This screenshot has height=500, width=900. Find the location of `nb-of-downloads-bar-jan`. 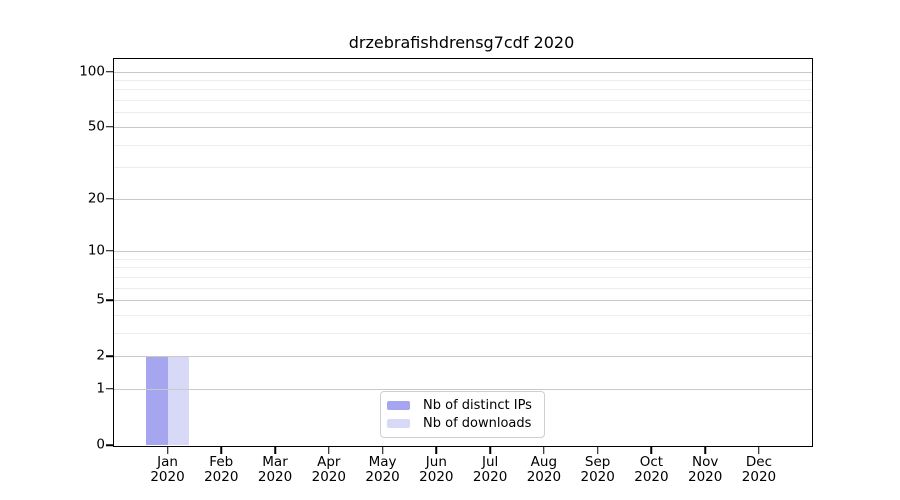

nb-of-downloads-bar-jan is located at coordinates (178, 400).